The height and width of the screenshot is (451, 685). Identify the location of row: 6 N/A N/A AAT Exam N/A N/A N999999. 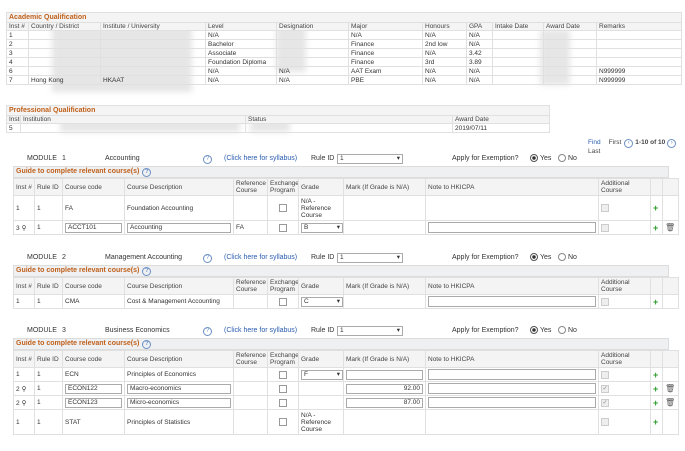
(344, 71).